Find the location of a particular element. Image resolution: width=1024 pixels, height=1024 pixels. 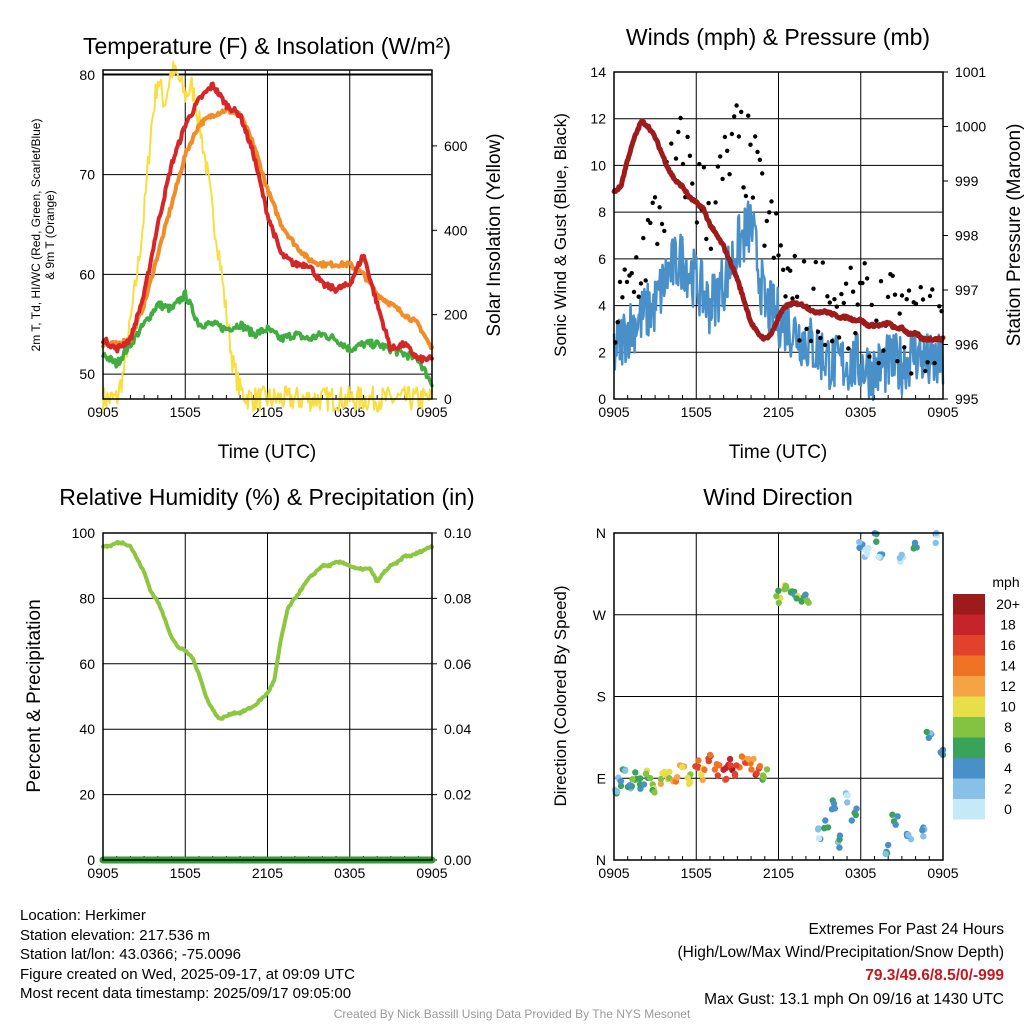

wind-ytick: 8 is located at coordinates (602, 212).